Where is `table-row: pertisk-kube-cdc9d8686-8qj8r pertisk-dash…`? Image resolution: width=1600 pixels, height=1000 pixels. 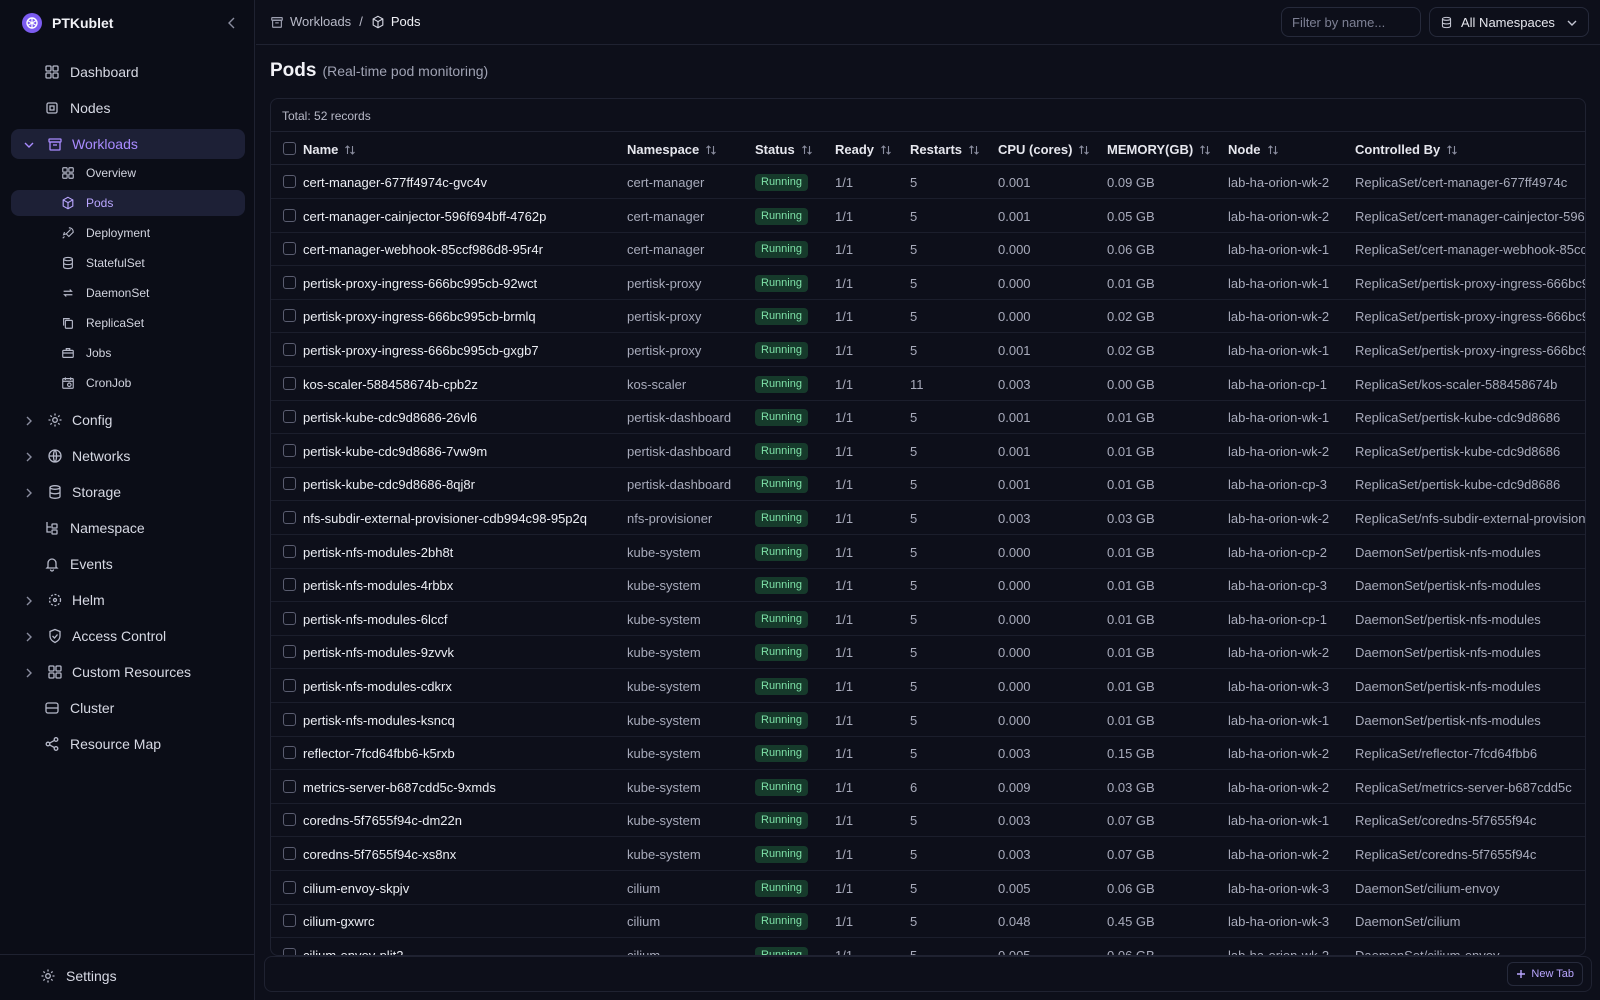 table-row: pertisk-kube-cdc9d8686-8qj8r pertisk-dash… is located at coordinates (928, 484).